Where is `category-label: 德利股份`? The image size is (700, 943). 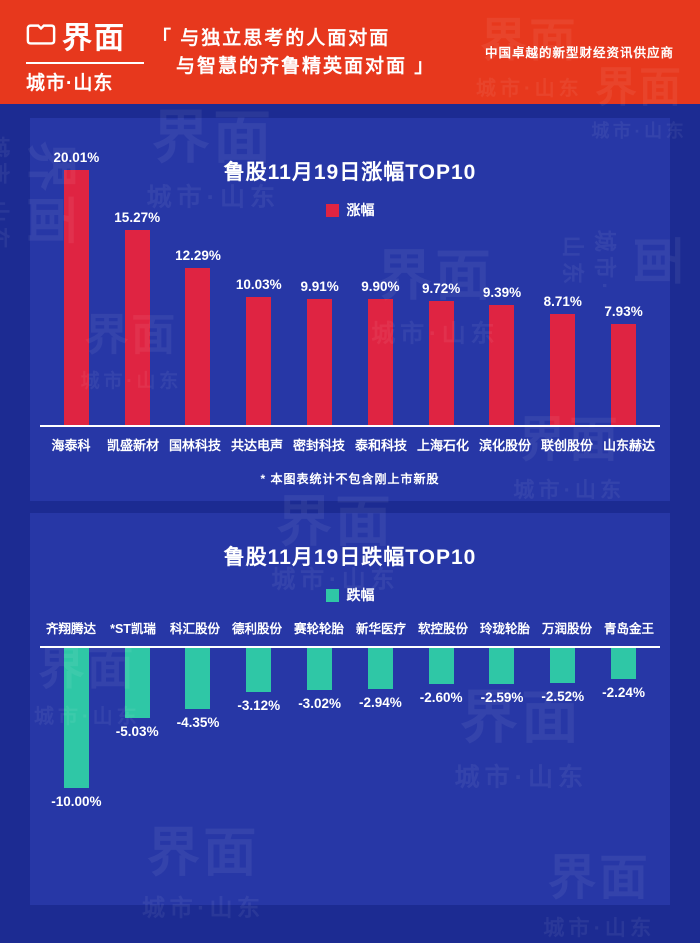
category-label: 德利股份 is located at coordinates (256, 629).